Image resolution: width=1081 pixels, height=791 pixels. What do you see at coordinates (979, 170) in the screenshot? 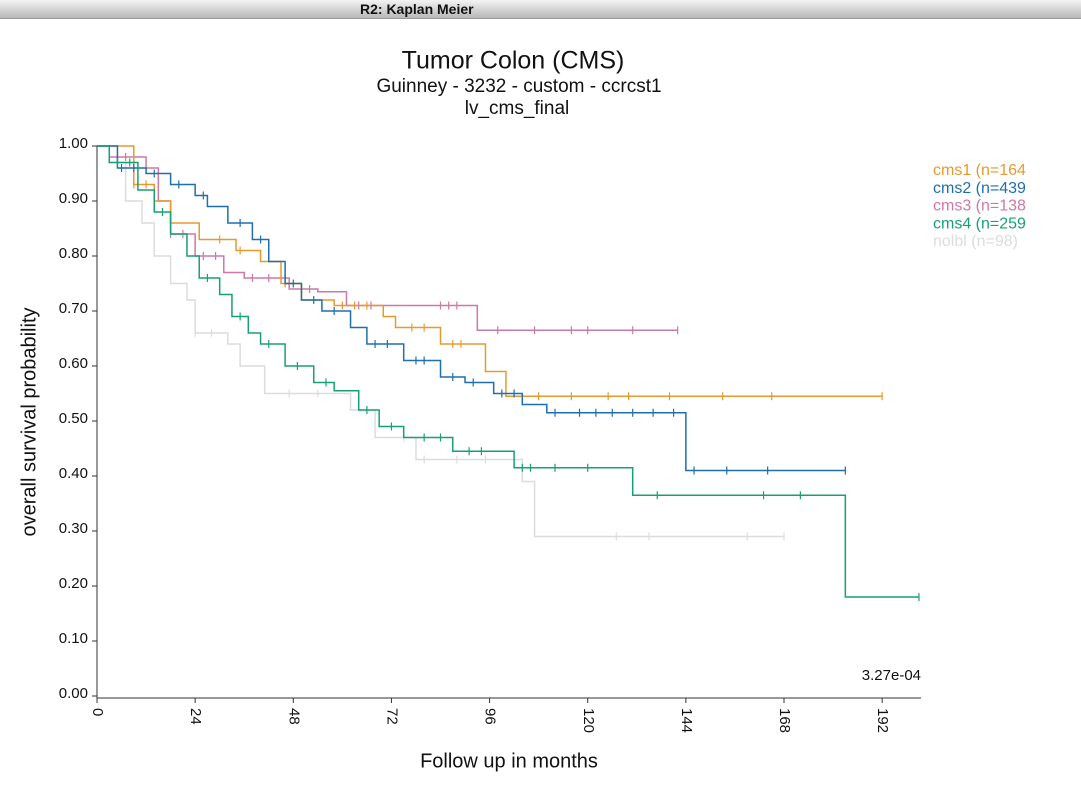
I see `legend-entry: cms1 (n=164` at bounding box center [979, 170].